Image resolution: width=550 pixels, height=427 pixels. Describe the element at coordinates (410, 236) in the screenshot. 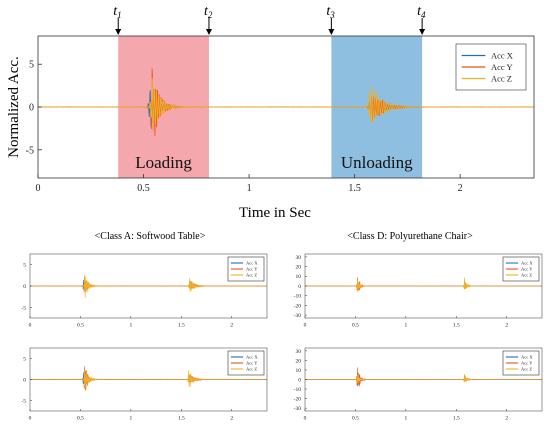

I see `class-d-title: <Class D: Polyurethane Chair>` at that location.